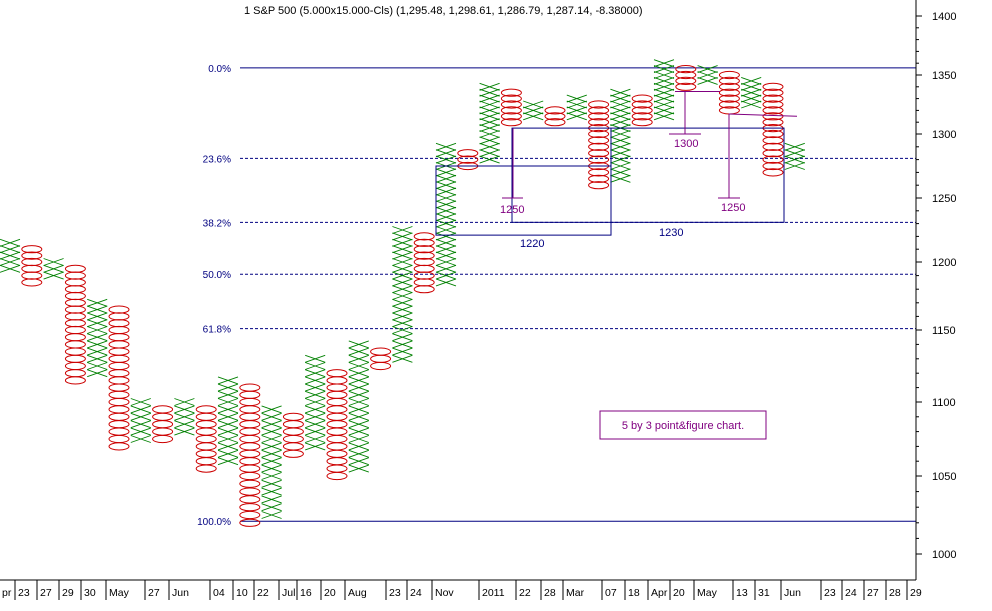 Image resolution: width=992 pixels, height=611 pixels. What do you see at coordinates (792, 593) in the screenshot?
I see `x-tick-label: Jun` at bounding box center [792, 593].